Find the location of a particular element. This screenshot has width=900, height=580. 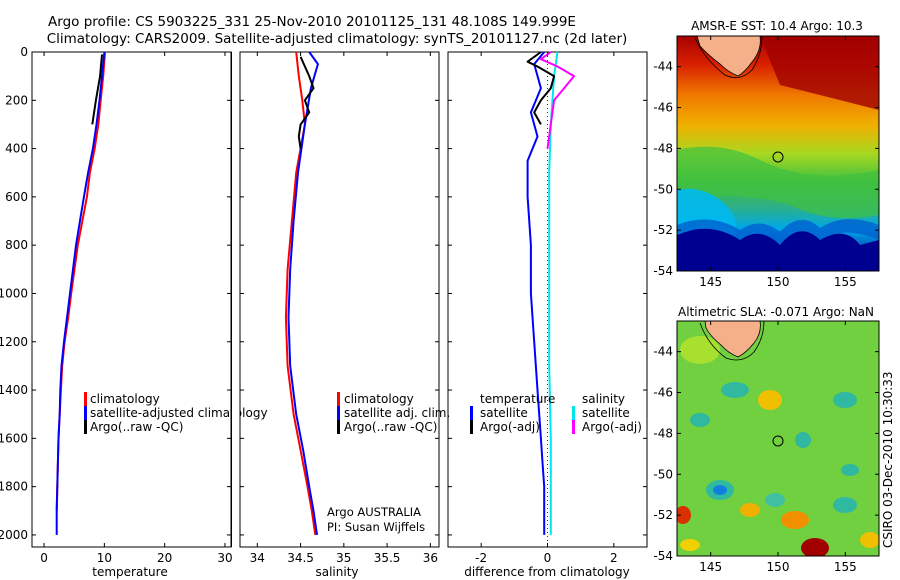

series-line-temperature-satellite is located at coordinates (536, 293).